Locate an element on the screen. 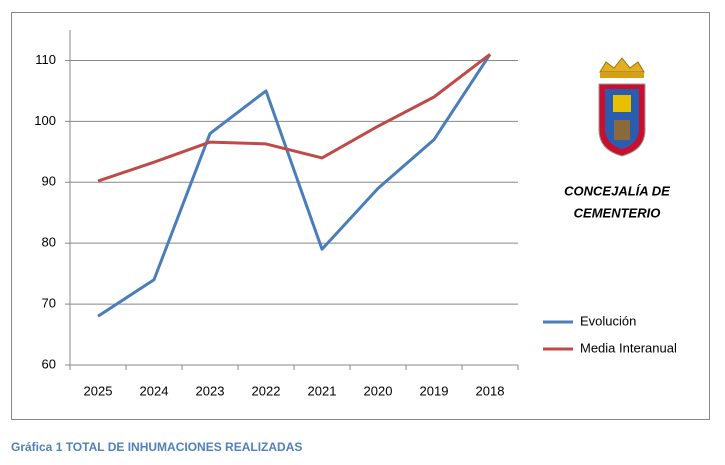 This screenshot has width=725, height=465. x-tick-label: 2025 is located at coordinates (98, 390).